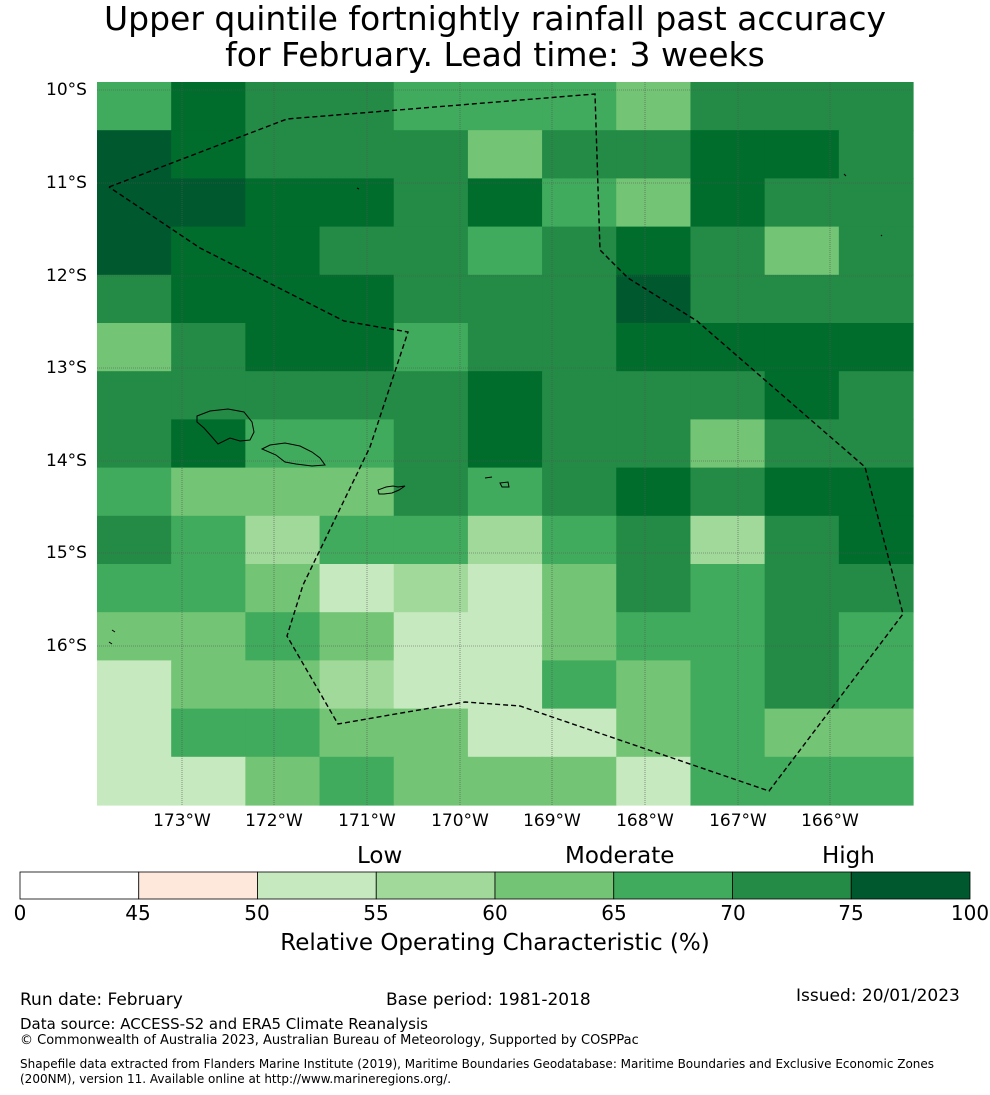  I want to click on lat-label: 15°S, so click(66, 553).